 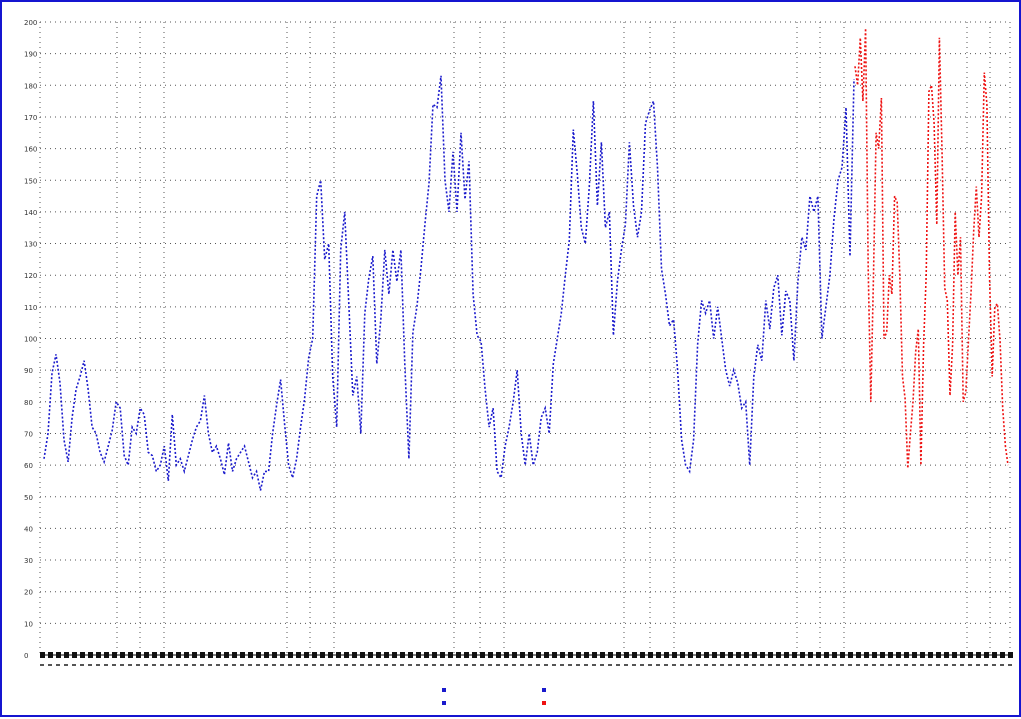 I want to click on y-tick-label: 140, so click(x=30, y=213).